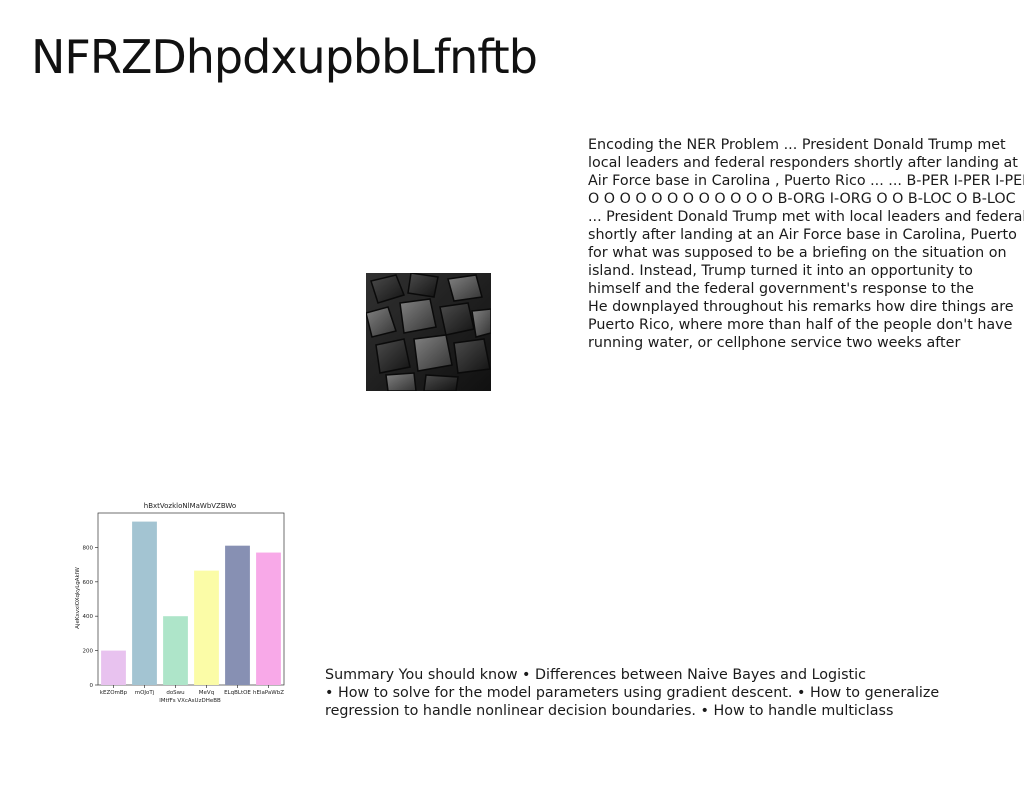 This screenshot has width=1024, height=788. I want to click on y-tick-label: 0, so click(92, 686).